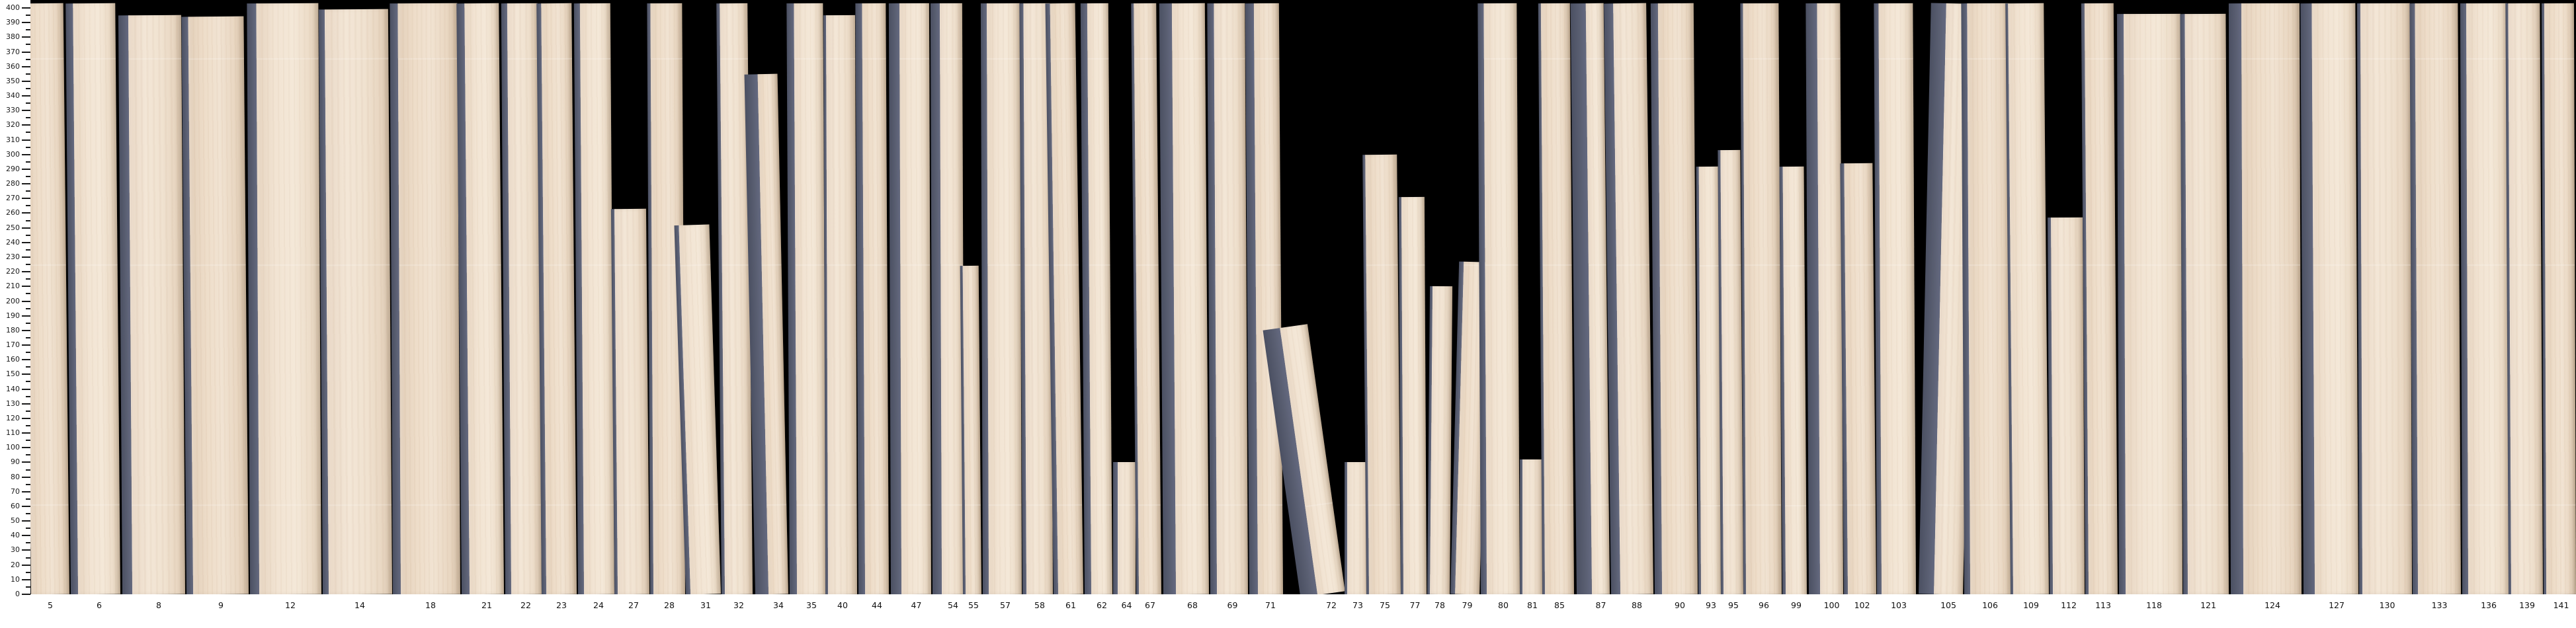  What do you see at coordinates (13, 139) in the screenshot?
I see `y-axis-tick-label: 310` at bounding box center [13, 139].